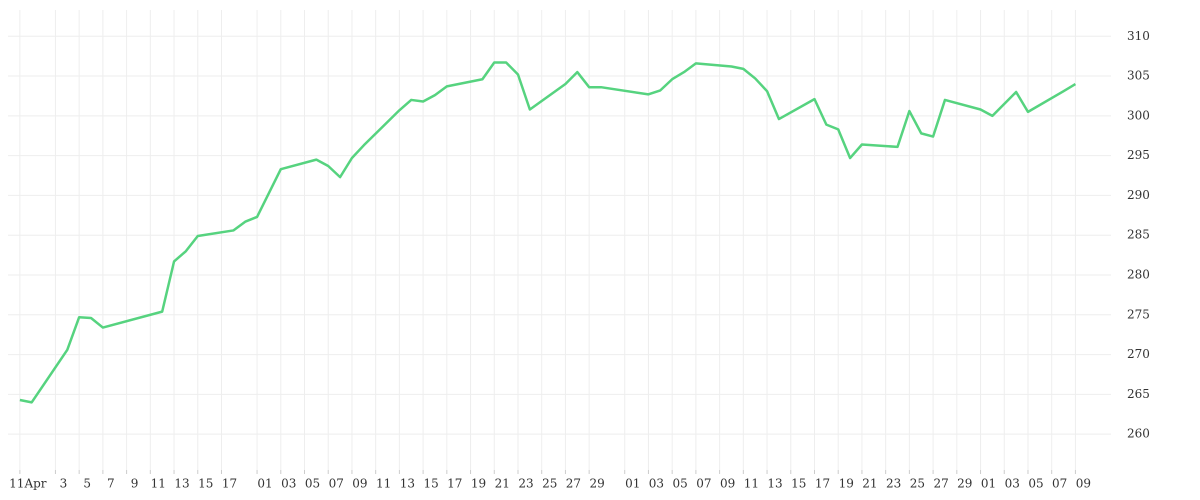 This screenshot has width=1200, height=500. I want to click on x-tick-label: 3, so click(64, 484).